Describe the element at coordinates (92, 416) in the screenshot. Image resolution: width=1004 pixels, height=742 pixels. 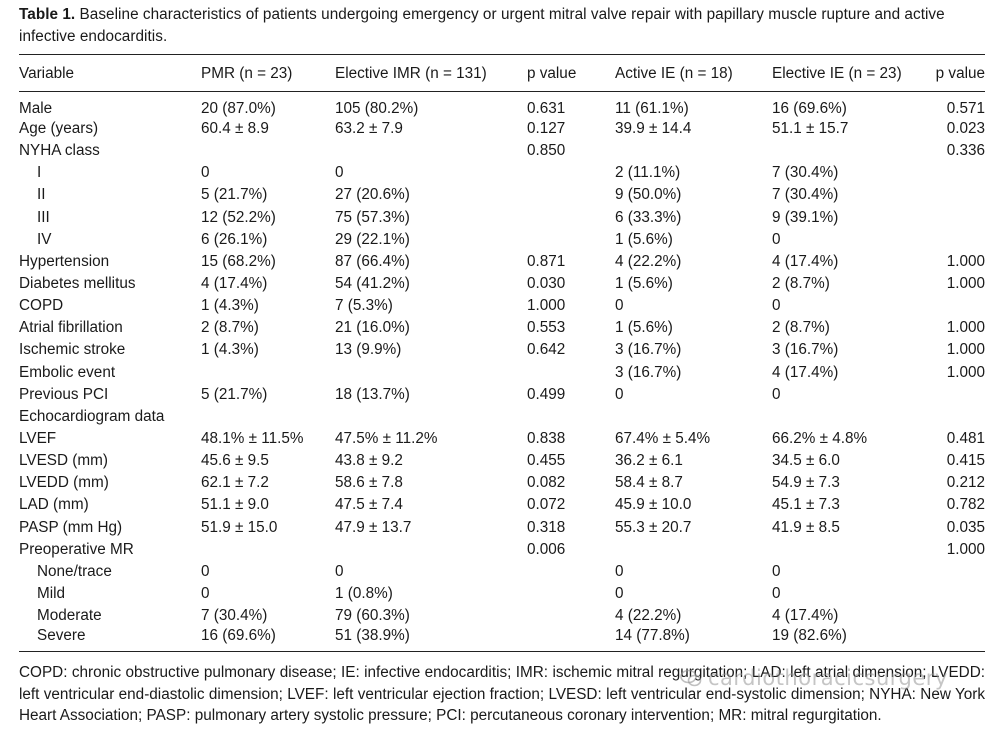
I see `cell-variable: Echocardiogram data` at that location.